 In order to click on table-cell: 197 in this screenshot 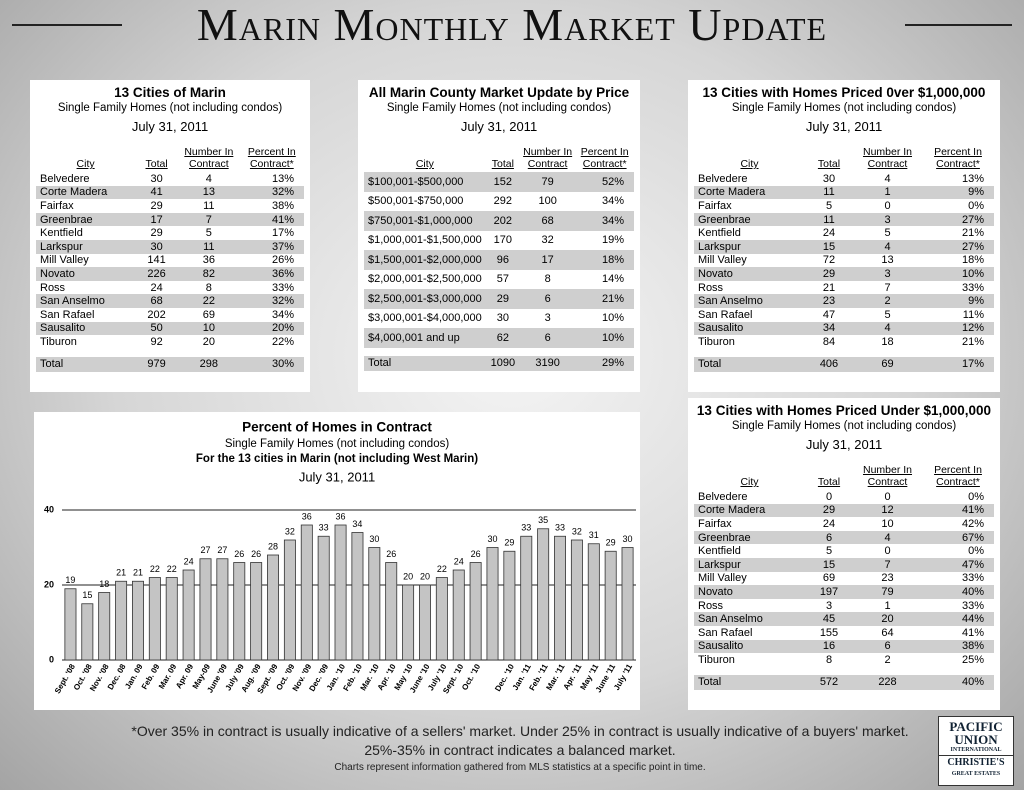, I will do `click(829, 592)`.